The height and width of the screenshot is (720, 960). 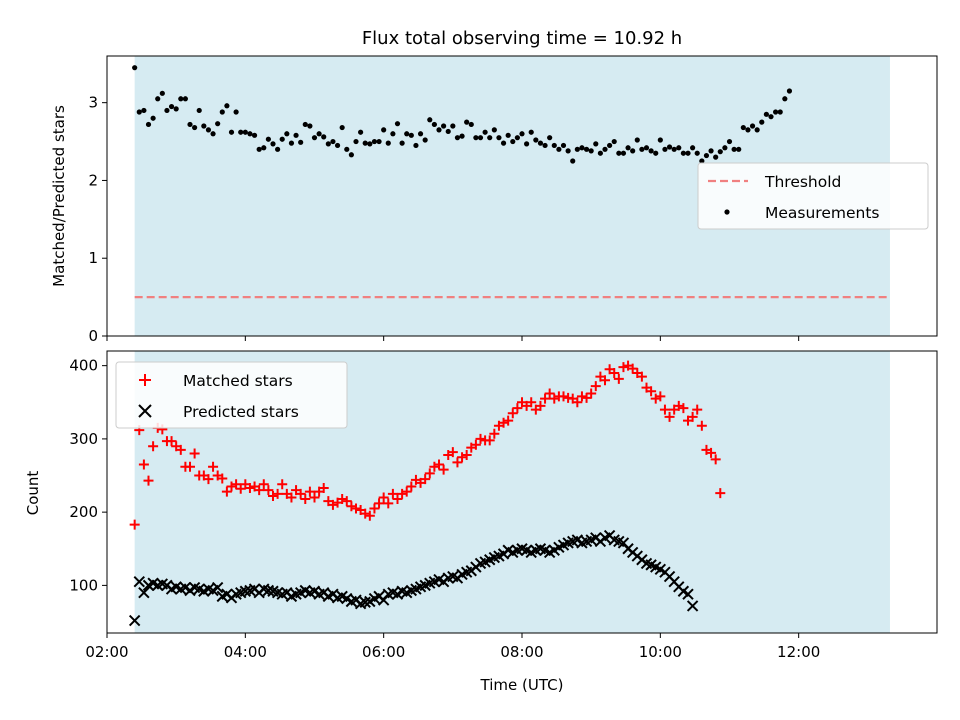 What do you see at coordinates (106, 652) in the screenshot?
I see `x-tick-label: 02:00` at bounding box center [106, 652].